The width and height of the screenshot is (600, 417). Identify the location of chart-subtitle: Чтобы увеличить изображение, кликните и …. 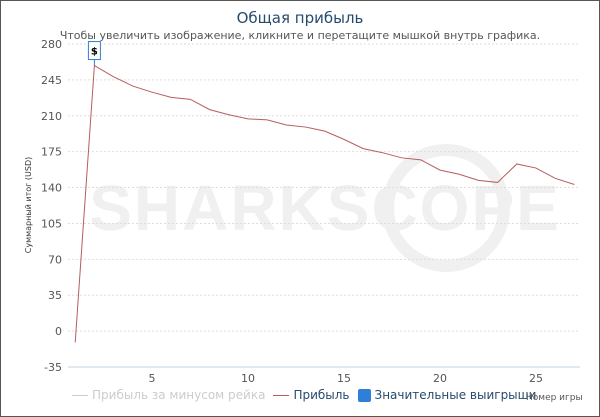
(300, 35).